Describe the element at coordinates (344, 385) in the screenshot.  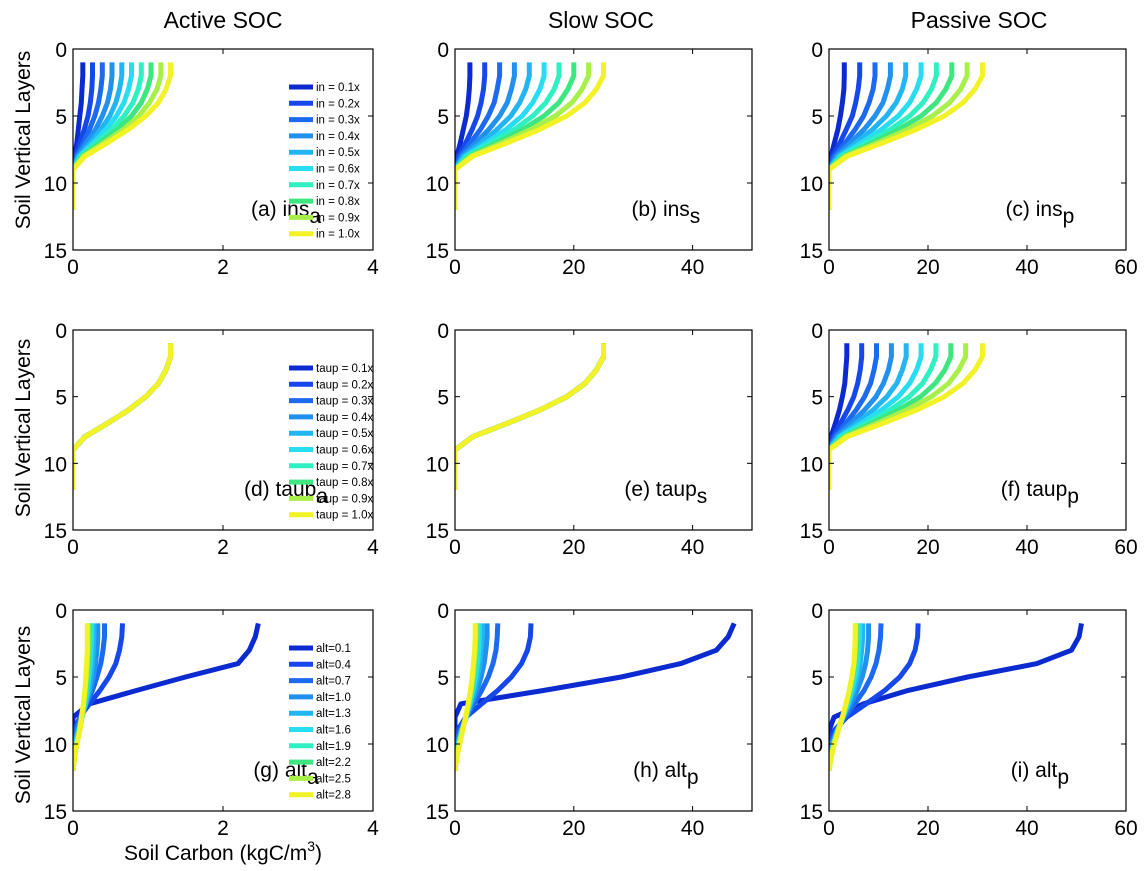
I see `legend-label-d-2: taup = 0.2x` at that location.